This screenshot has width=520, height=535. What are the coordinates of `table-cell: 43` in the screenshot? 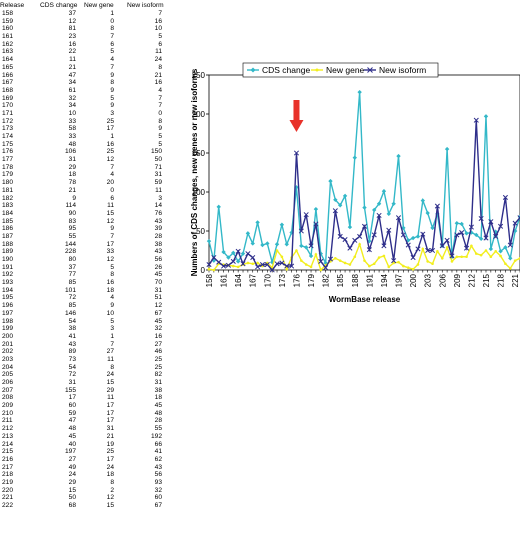 It's located at (72, 344).